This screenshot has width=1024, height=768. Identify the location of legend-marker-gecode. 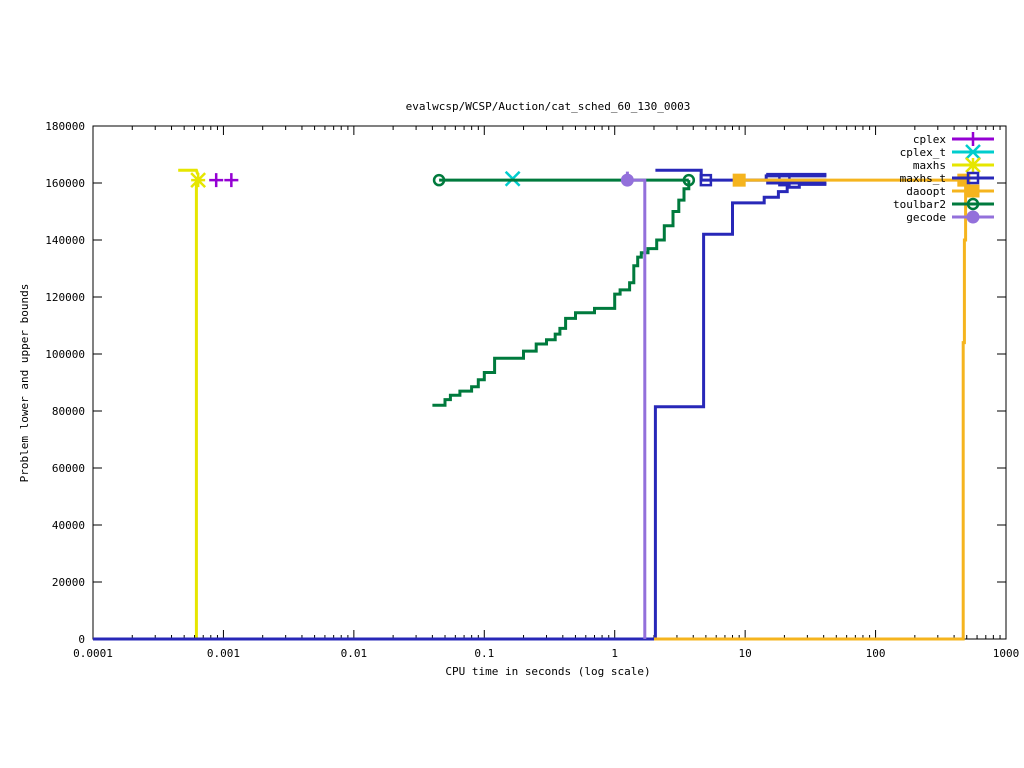
(973, 217).